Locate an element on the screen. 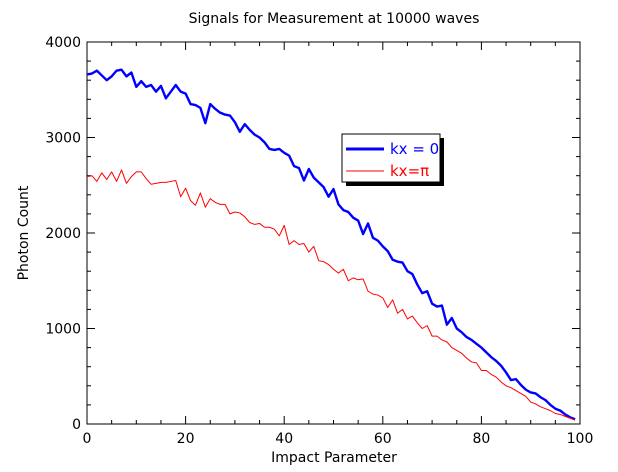 This screenshot has height=472, width=618. y-tick-label: 3000 is located at coordinates (63, 139).